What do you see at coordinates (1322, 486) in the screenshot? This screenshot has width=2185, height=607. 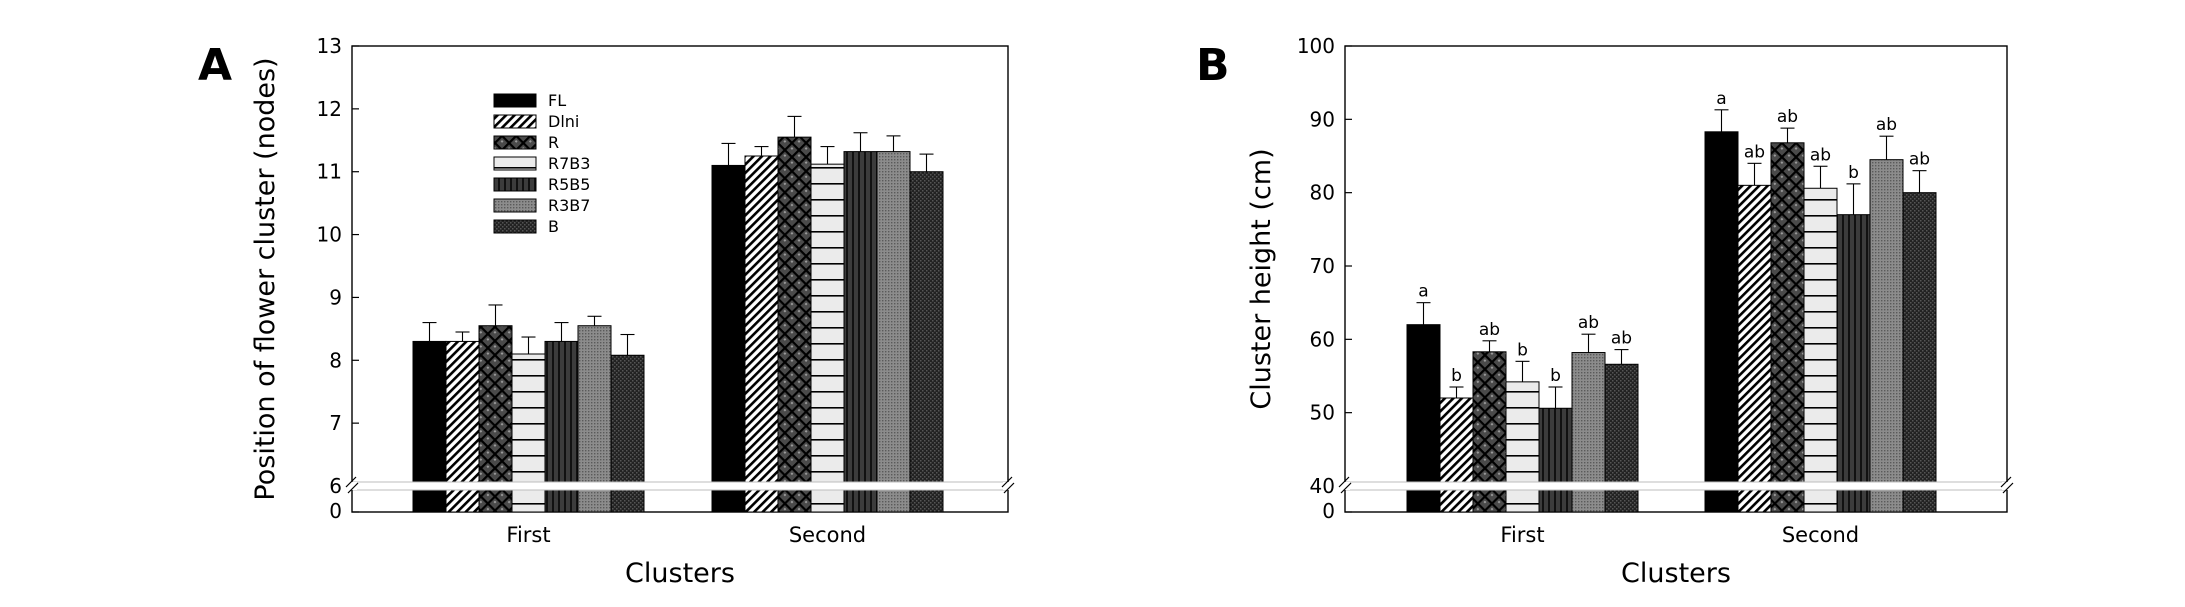 I see `y-tick-label: 40` at bounding box center [1322, 486].